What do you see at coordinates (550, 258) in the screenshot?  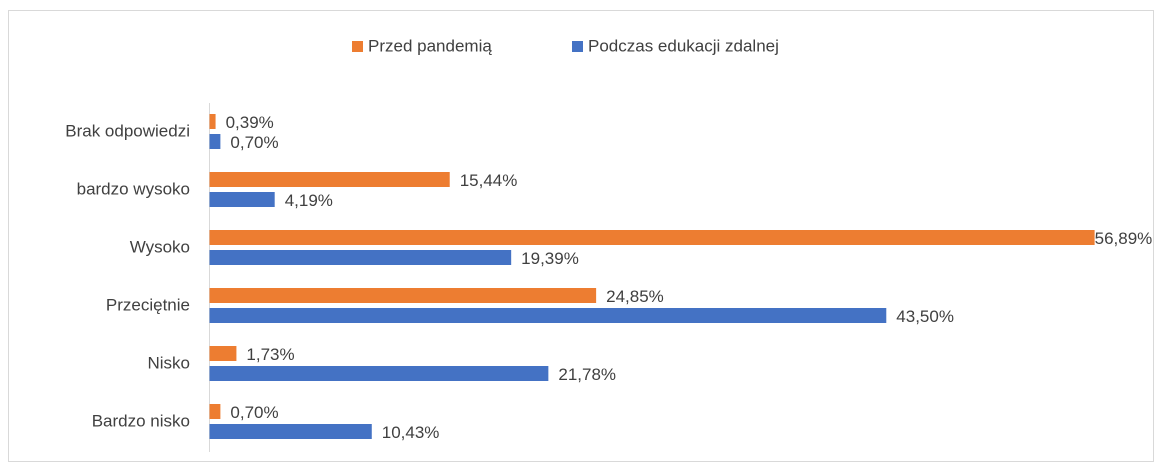 I see `value-label: 19,39%` at bounding box center [550, 258].